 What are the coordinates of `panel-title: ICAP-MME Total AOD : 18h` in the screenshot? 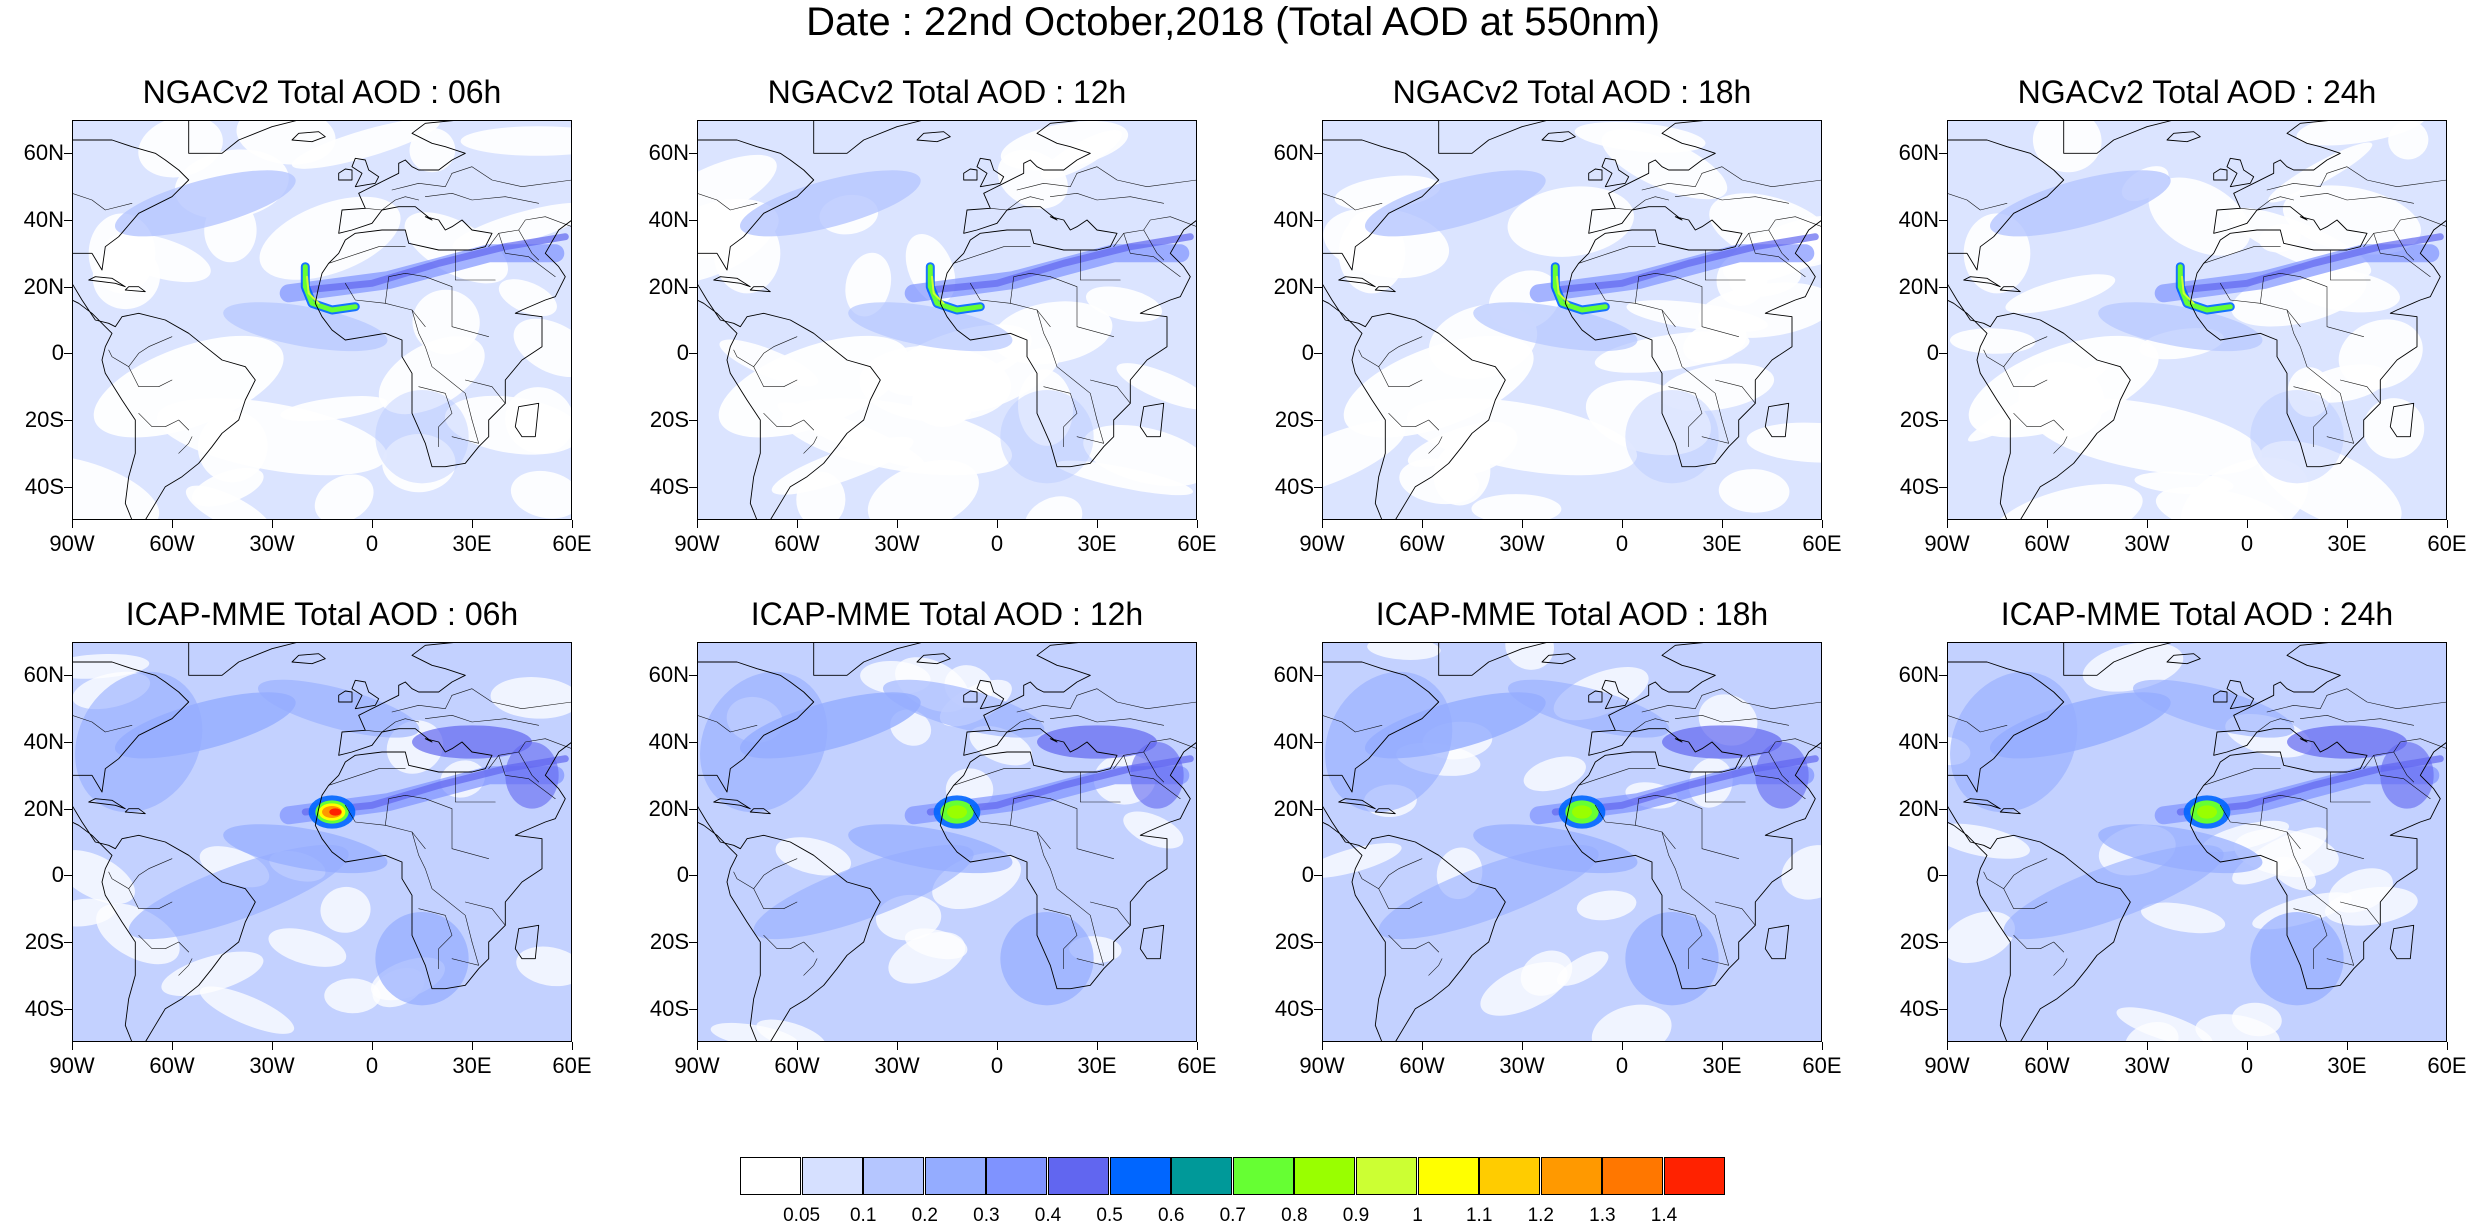 It's located at (1572, 614).